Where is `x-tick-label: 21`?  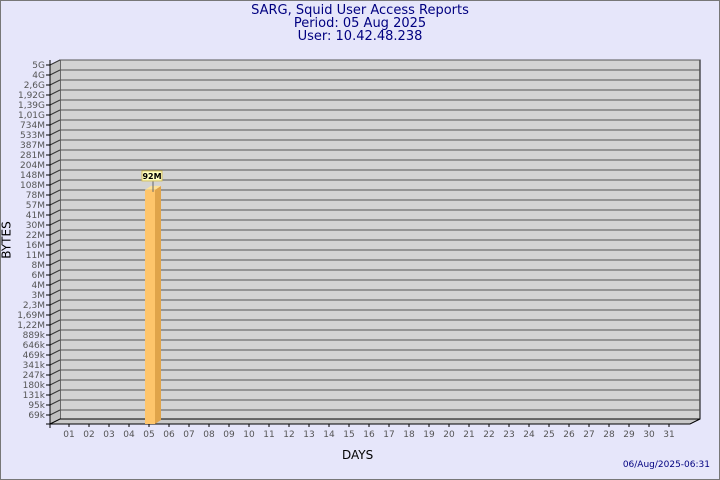
x-tick-label: 21 is located at coordinates (468, 435).